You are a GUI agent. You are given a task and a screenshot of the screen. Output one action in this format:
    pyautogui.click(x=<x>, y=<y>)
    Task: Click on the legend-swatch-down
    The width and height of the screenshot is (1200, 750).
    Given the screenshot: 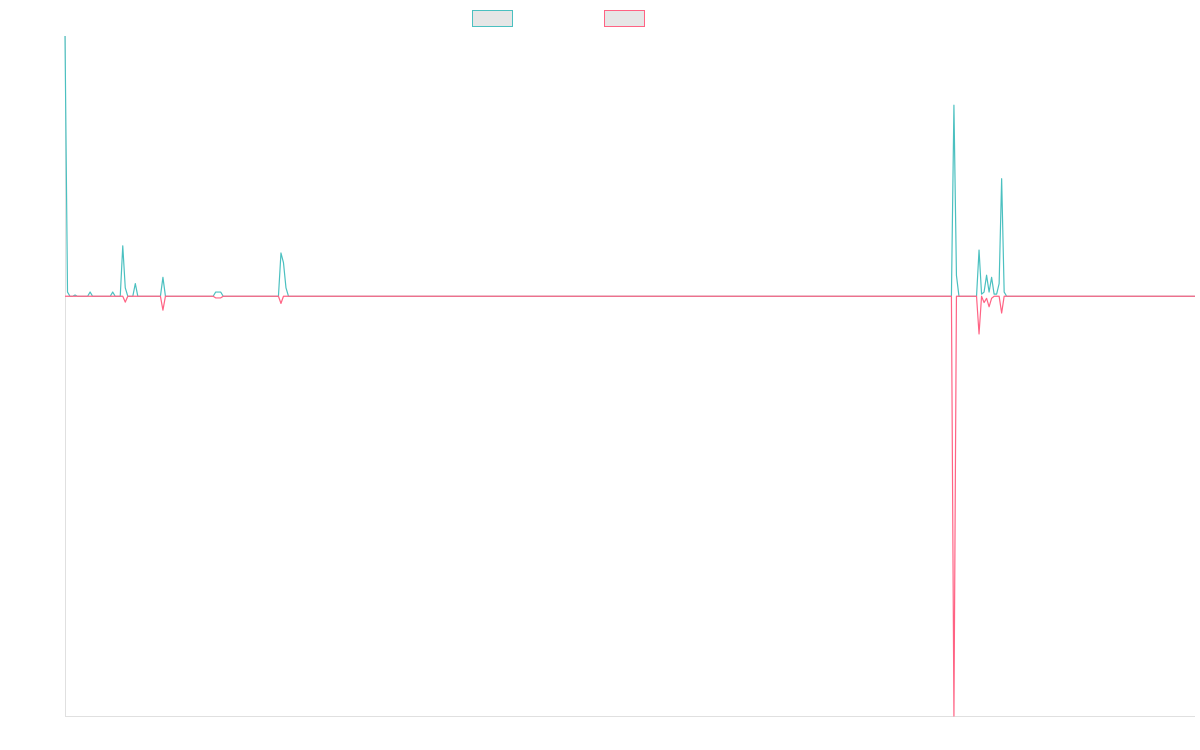 What is the action you would take?
    pyautogui.click(x=624, y=18)
    